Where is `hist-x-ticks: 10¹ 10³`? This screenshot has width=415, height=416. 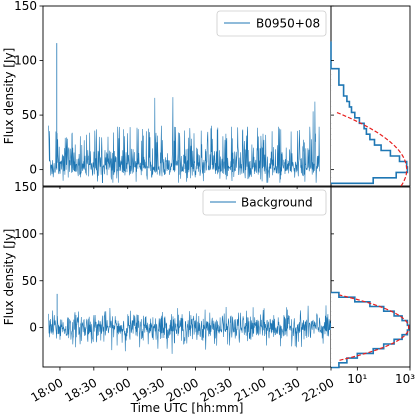 hist-x-ticks: 10¹ 10³ is located at coordinates (381, 376).